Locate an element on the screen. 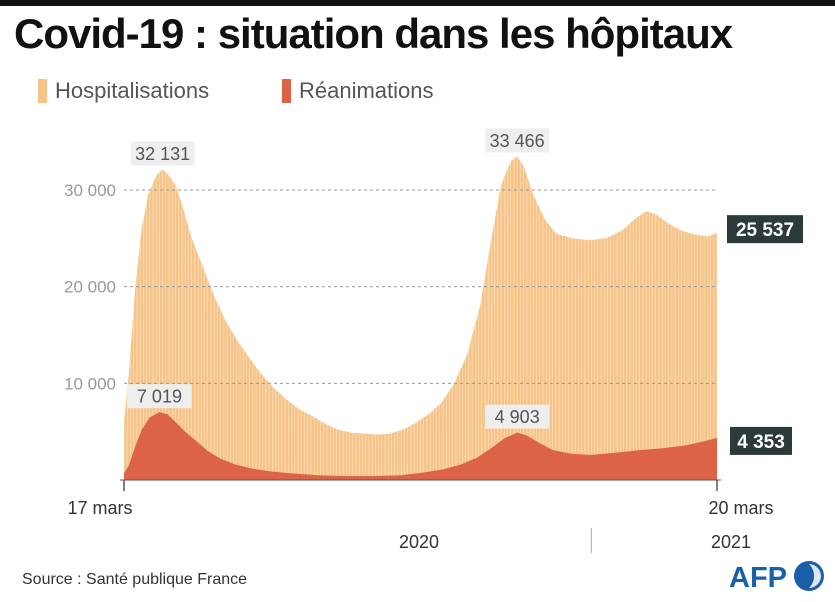 This screenshot has height=602, width=835. legend-item-hospitalisations: Hospitalisations is located at coordinates (123, 91).